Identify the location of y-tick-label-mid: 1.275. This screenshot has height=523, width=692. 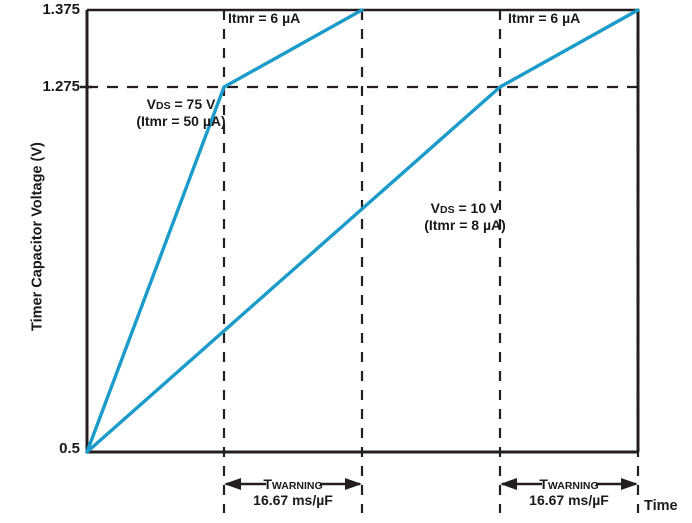
(61, 86).